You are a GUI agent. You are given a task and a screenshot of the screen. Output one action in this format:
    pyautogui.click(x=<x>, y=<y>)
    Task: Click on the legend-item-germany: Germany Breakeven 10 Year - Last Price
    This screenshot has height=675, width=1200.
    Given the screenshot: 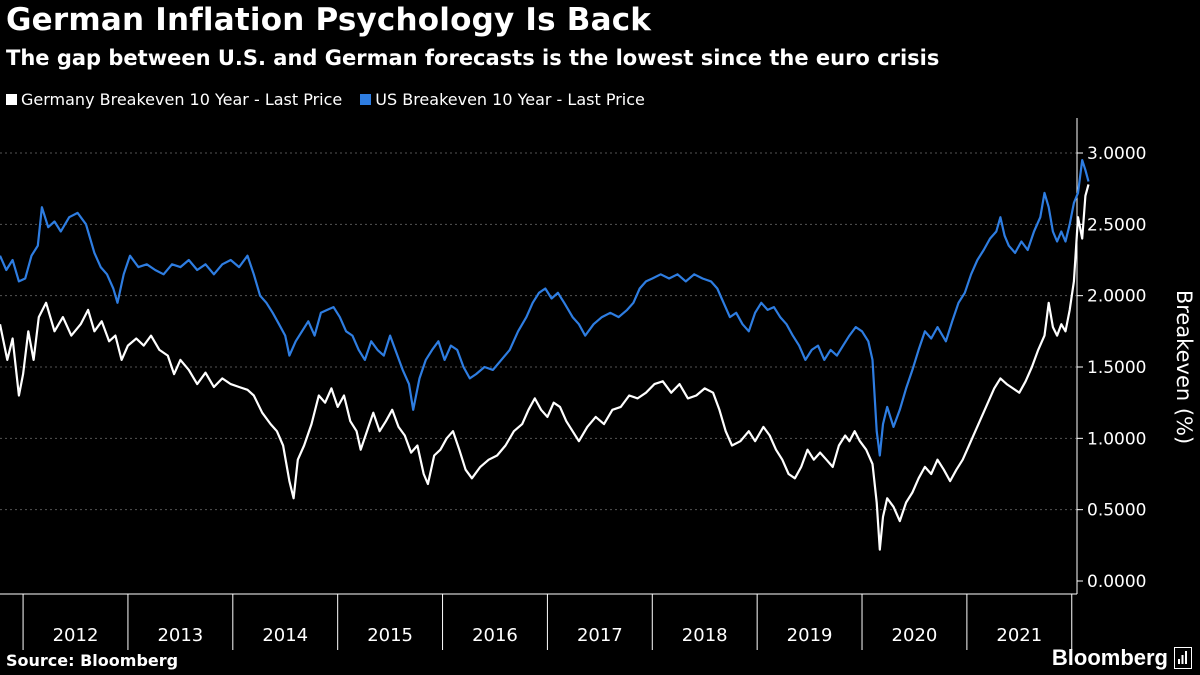 What is the action you would take?
    pyautogui.click(x=174, y=99)
    